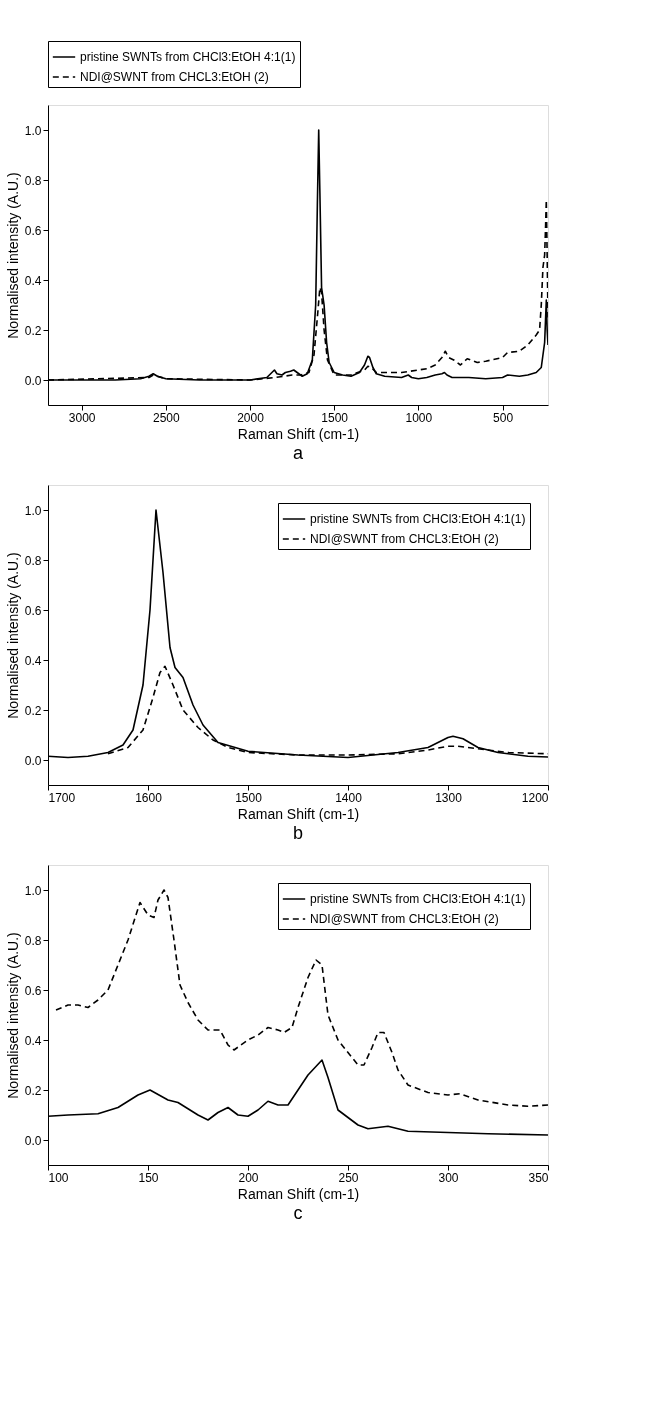  What do you see at coordinates (349, 797) in the screenshot?
I see `x-tick-label: 1400` at bounding box center [349, 797].